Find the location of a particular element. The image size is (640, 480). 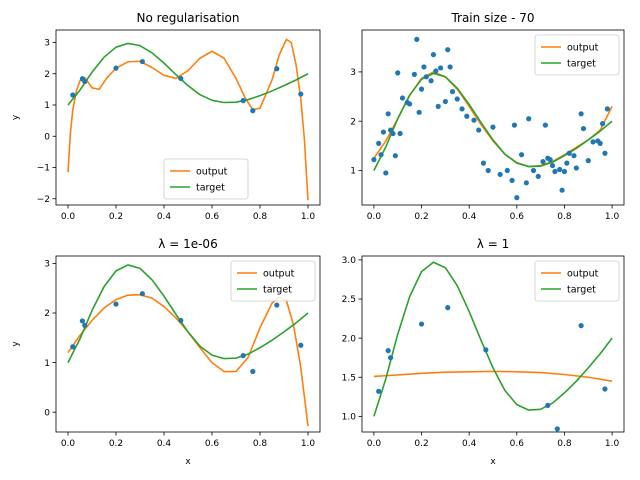

y-tick-label: 1 is located at coordinates (47, 364).